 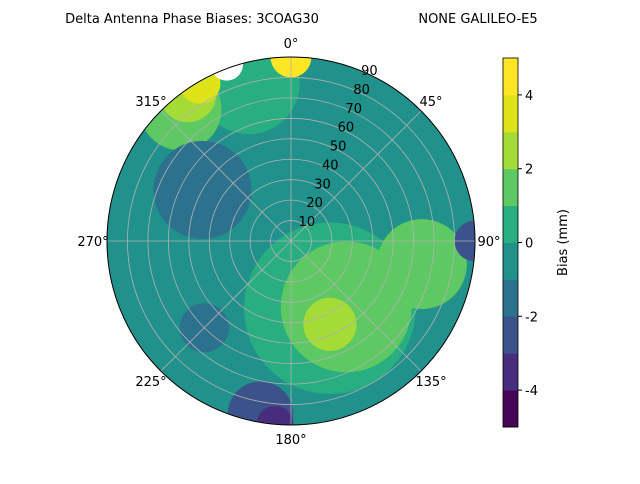 I want to click on colorbar-tick-label: 4, so click(x=529, y=96).